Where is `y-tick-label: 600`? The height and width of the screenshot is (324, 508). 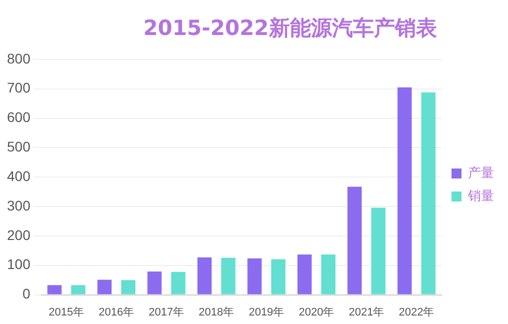 y-tick-label: 600 is located at coordinates (19, 117).